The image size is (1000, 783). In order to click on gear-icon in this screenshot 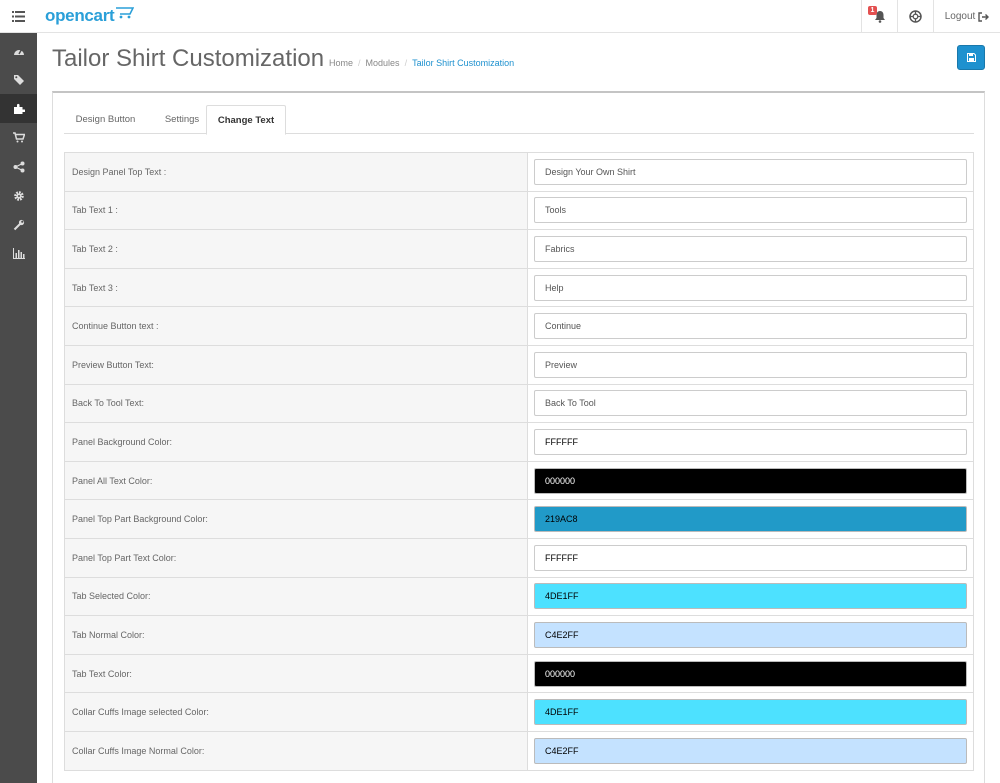, I will do `click(18, 195)`.